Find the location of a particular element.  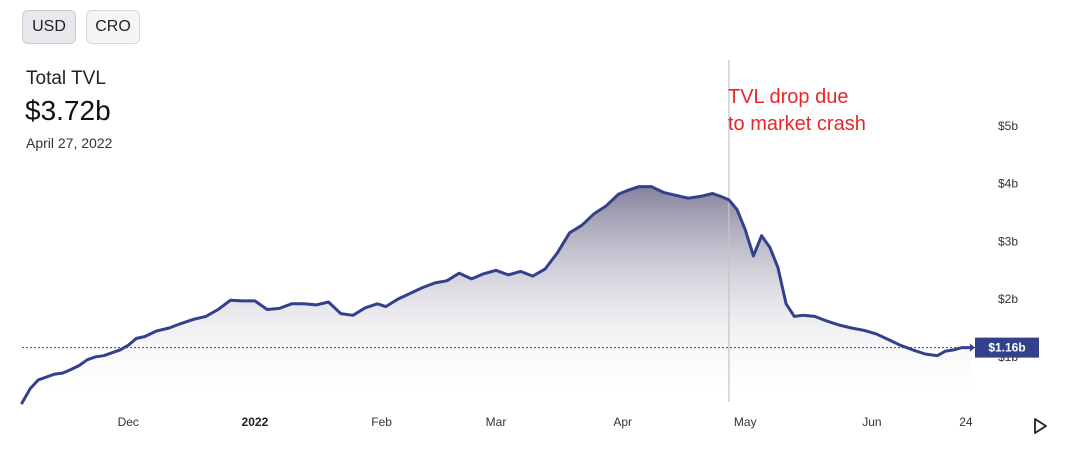

current-value-badge is located at coordinates (1007, 347).